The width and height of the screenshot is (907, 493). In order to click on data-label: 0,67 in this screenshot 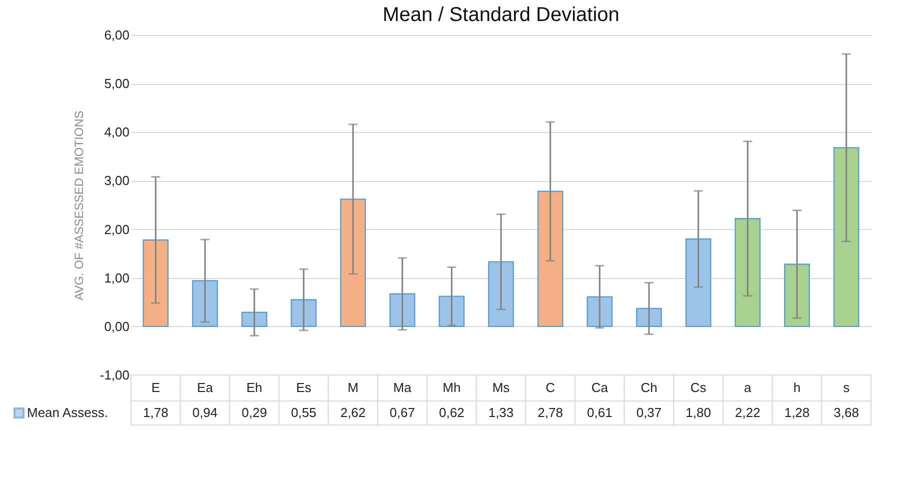, I will do `click(402, 412)`.